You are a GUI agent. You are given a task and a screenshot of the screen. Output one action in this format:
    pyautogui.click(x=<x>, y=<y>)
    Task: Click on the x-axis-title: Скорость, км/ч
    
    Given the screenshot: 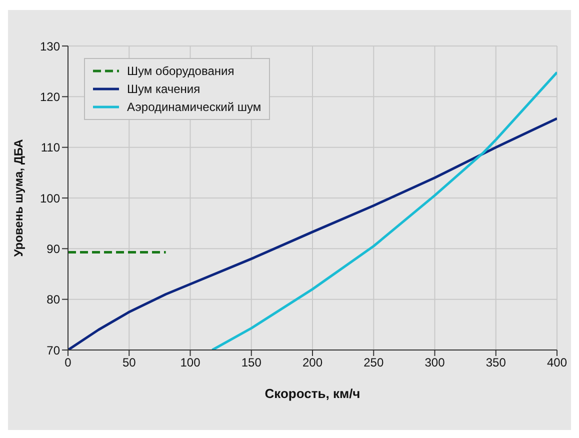 What is the action you would take?
    pyautogui.click(x=312, y=393)
    